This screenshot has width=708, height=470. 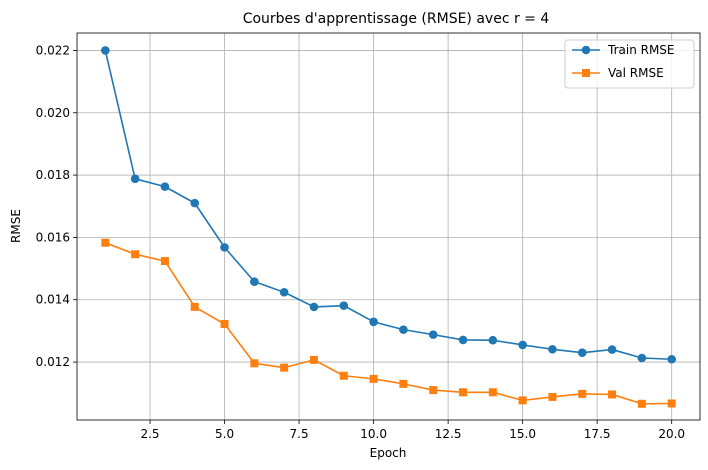 I want to click on x-tick-label: 7.5, so click(x=299, y=434).